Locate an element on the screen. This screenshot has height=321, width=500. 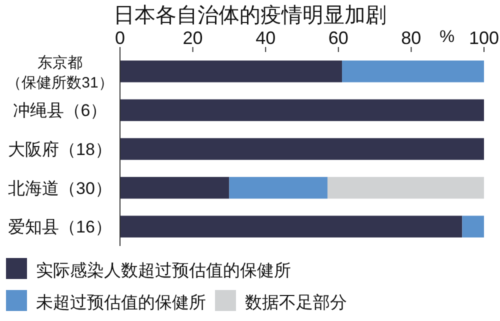
x-axis-title: % is located at coordinates (447, 36).